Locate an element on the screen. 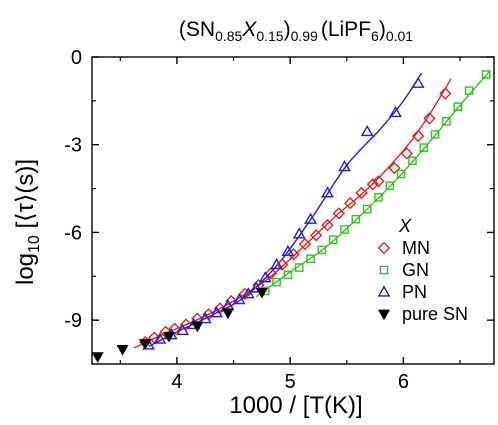 This screenshot has width=498, height=425. legend-marker-pn is located at coordinates (384, 291).